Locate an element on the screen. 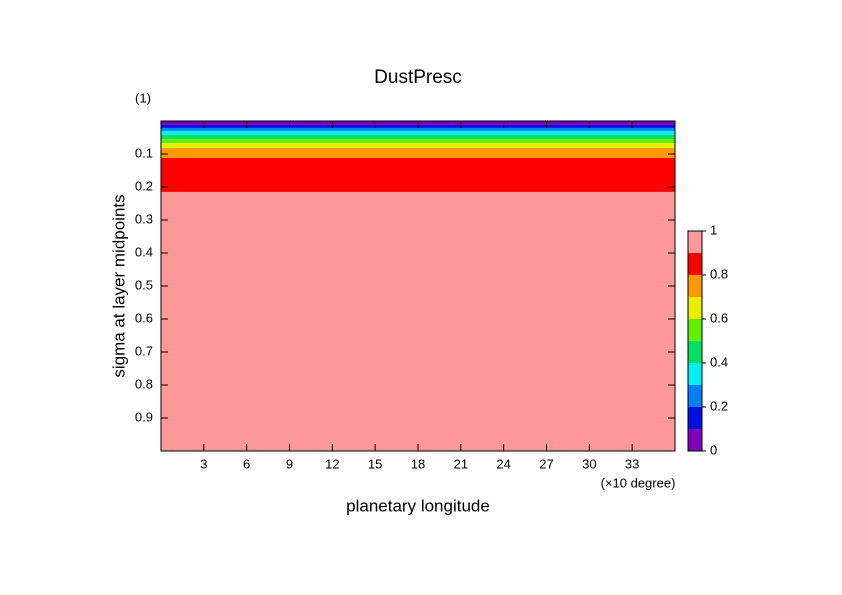 This screenshot has width=842, height=595. y-tick-label: 0.4 is located at coordinates (144, 251).